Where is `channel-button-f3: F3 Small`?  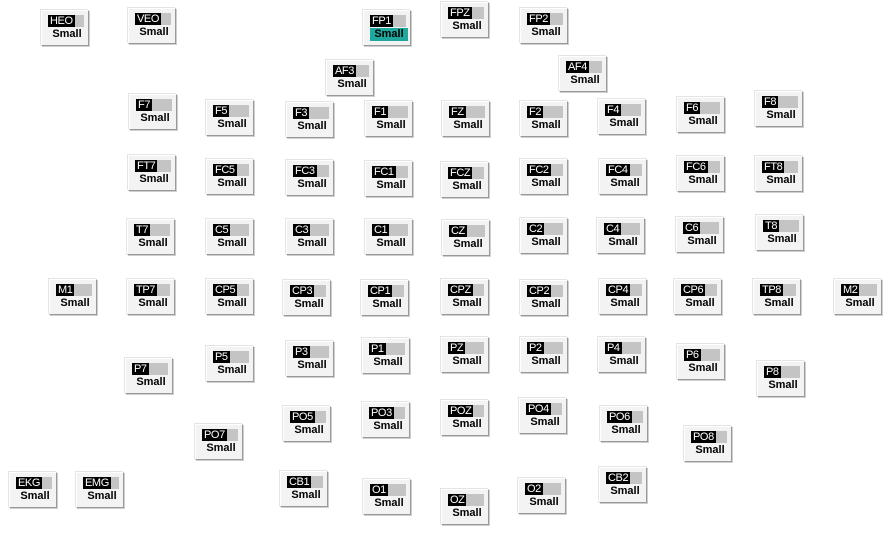
channel-button-f3: F3 Small is located at coordinates (310, 120).